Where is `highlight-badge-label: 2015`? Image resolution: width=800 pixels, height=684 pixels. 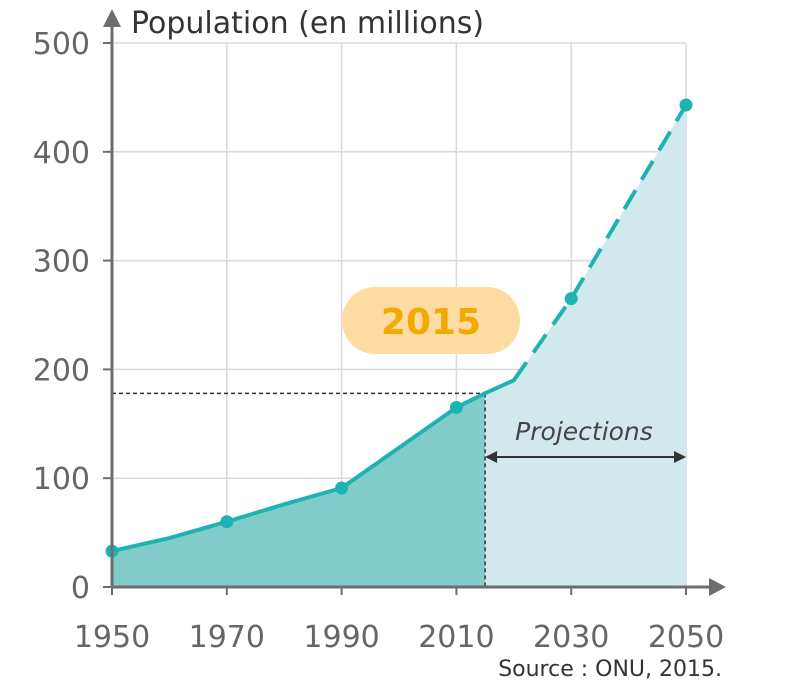 highlight-badge-label: 2015 is located at coordinates (431, 322).